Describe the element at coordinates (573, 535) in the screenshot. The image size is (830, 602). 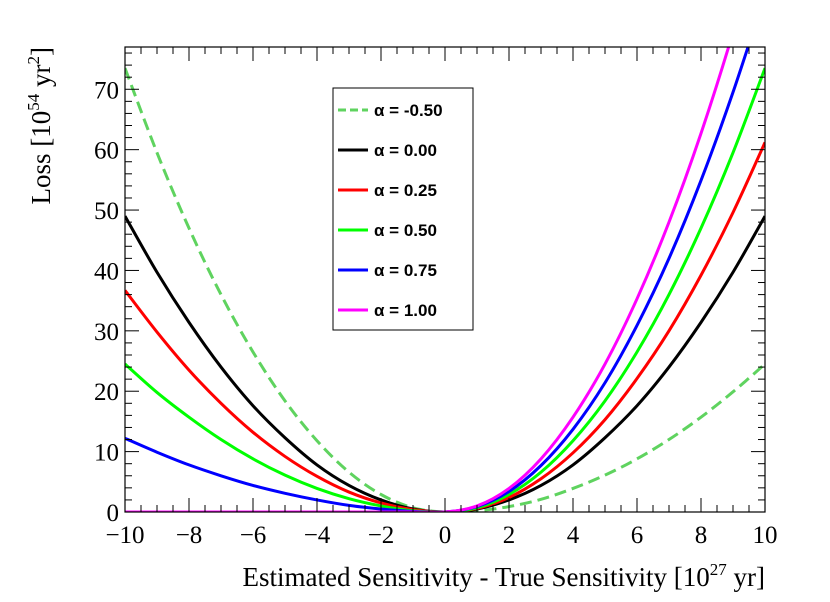
I see `x-tick-label: 4` at that location.